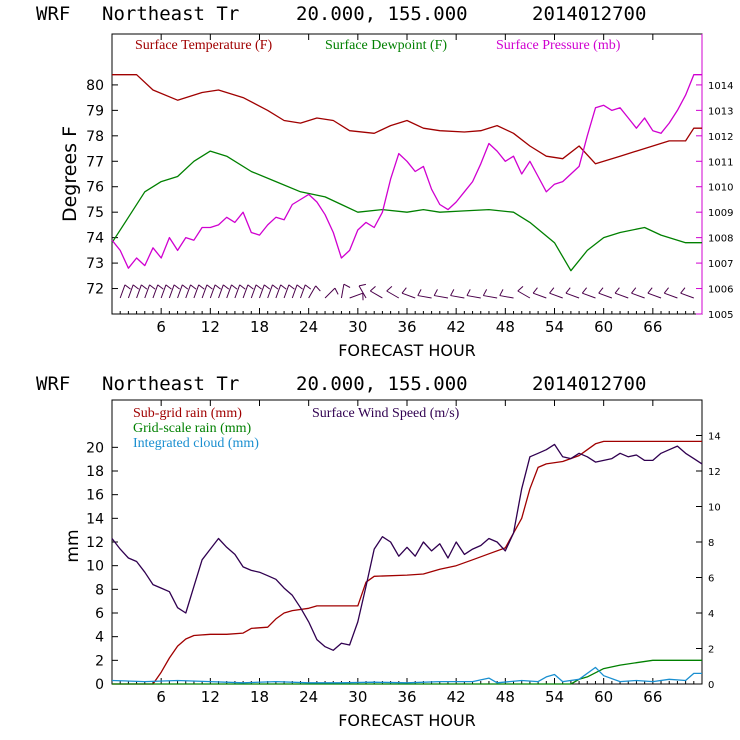 This screenshot has height=740, width=740. Describe the element at coordinates (259, 697) in the screenshot. I see `x-tick-label: 18` at that location.